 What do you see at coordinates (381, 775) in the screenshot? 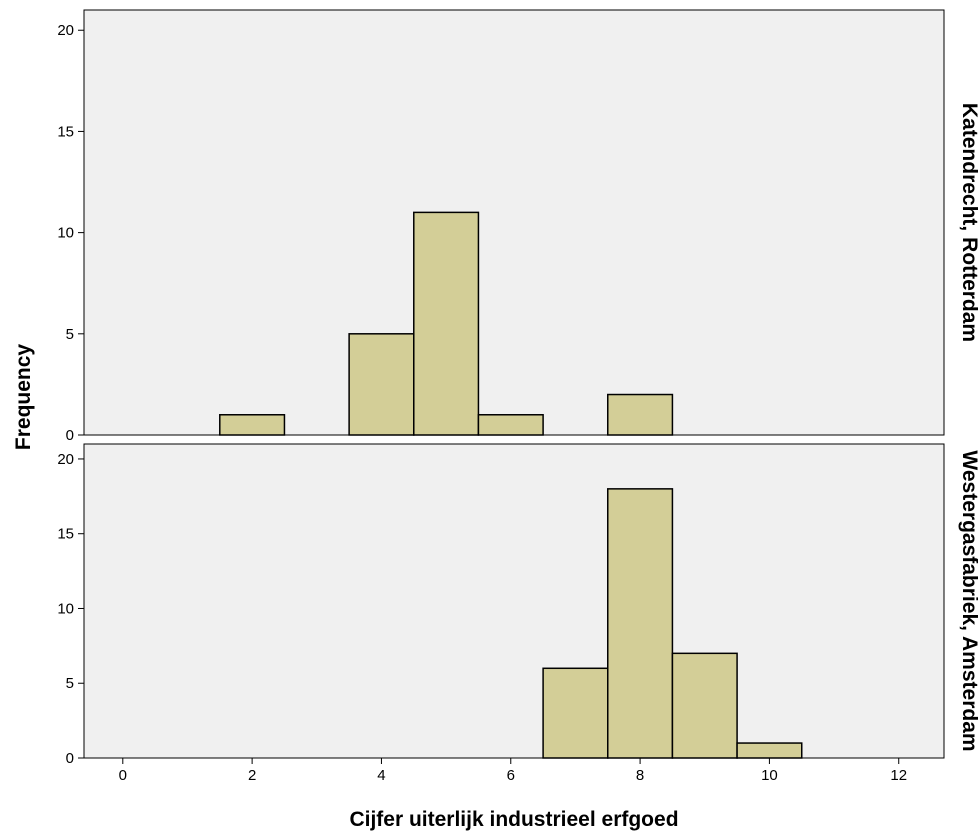
I see `x-tick-label: 4` at bounding box center [381, 775].